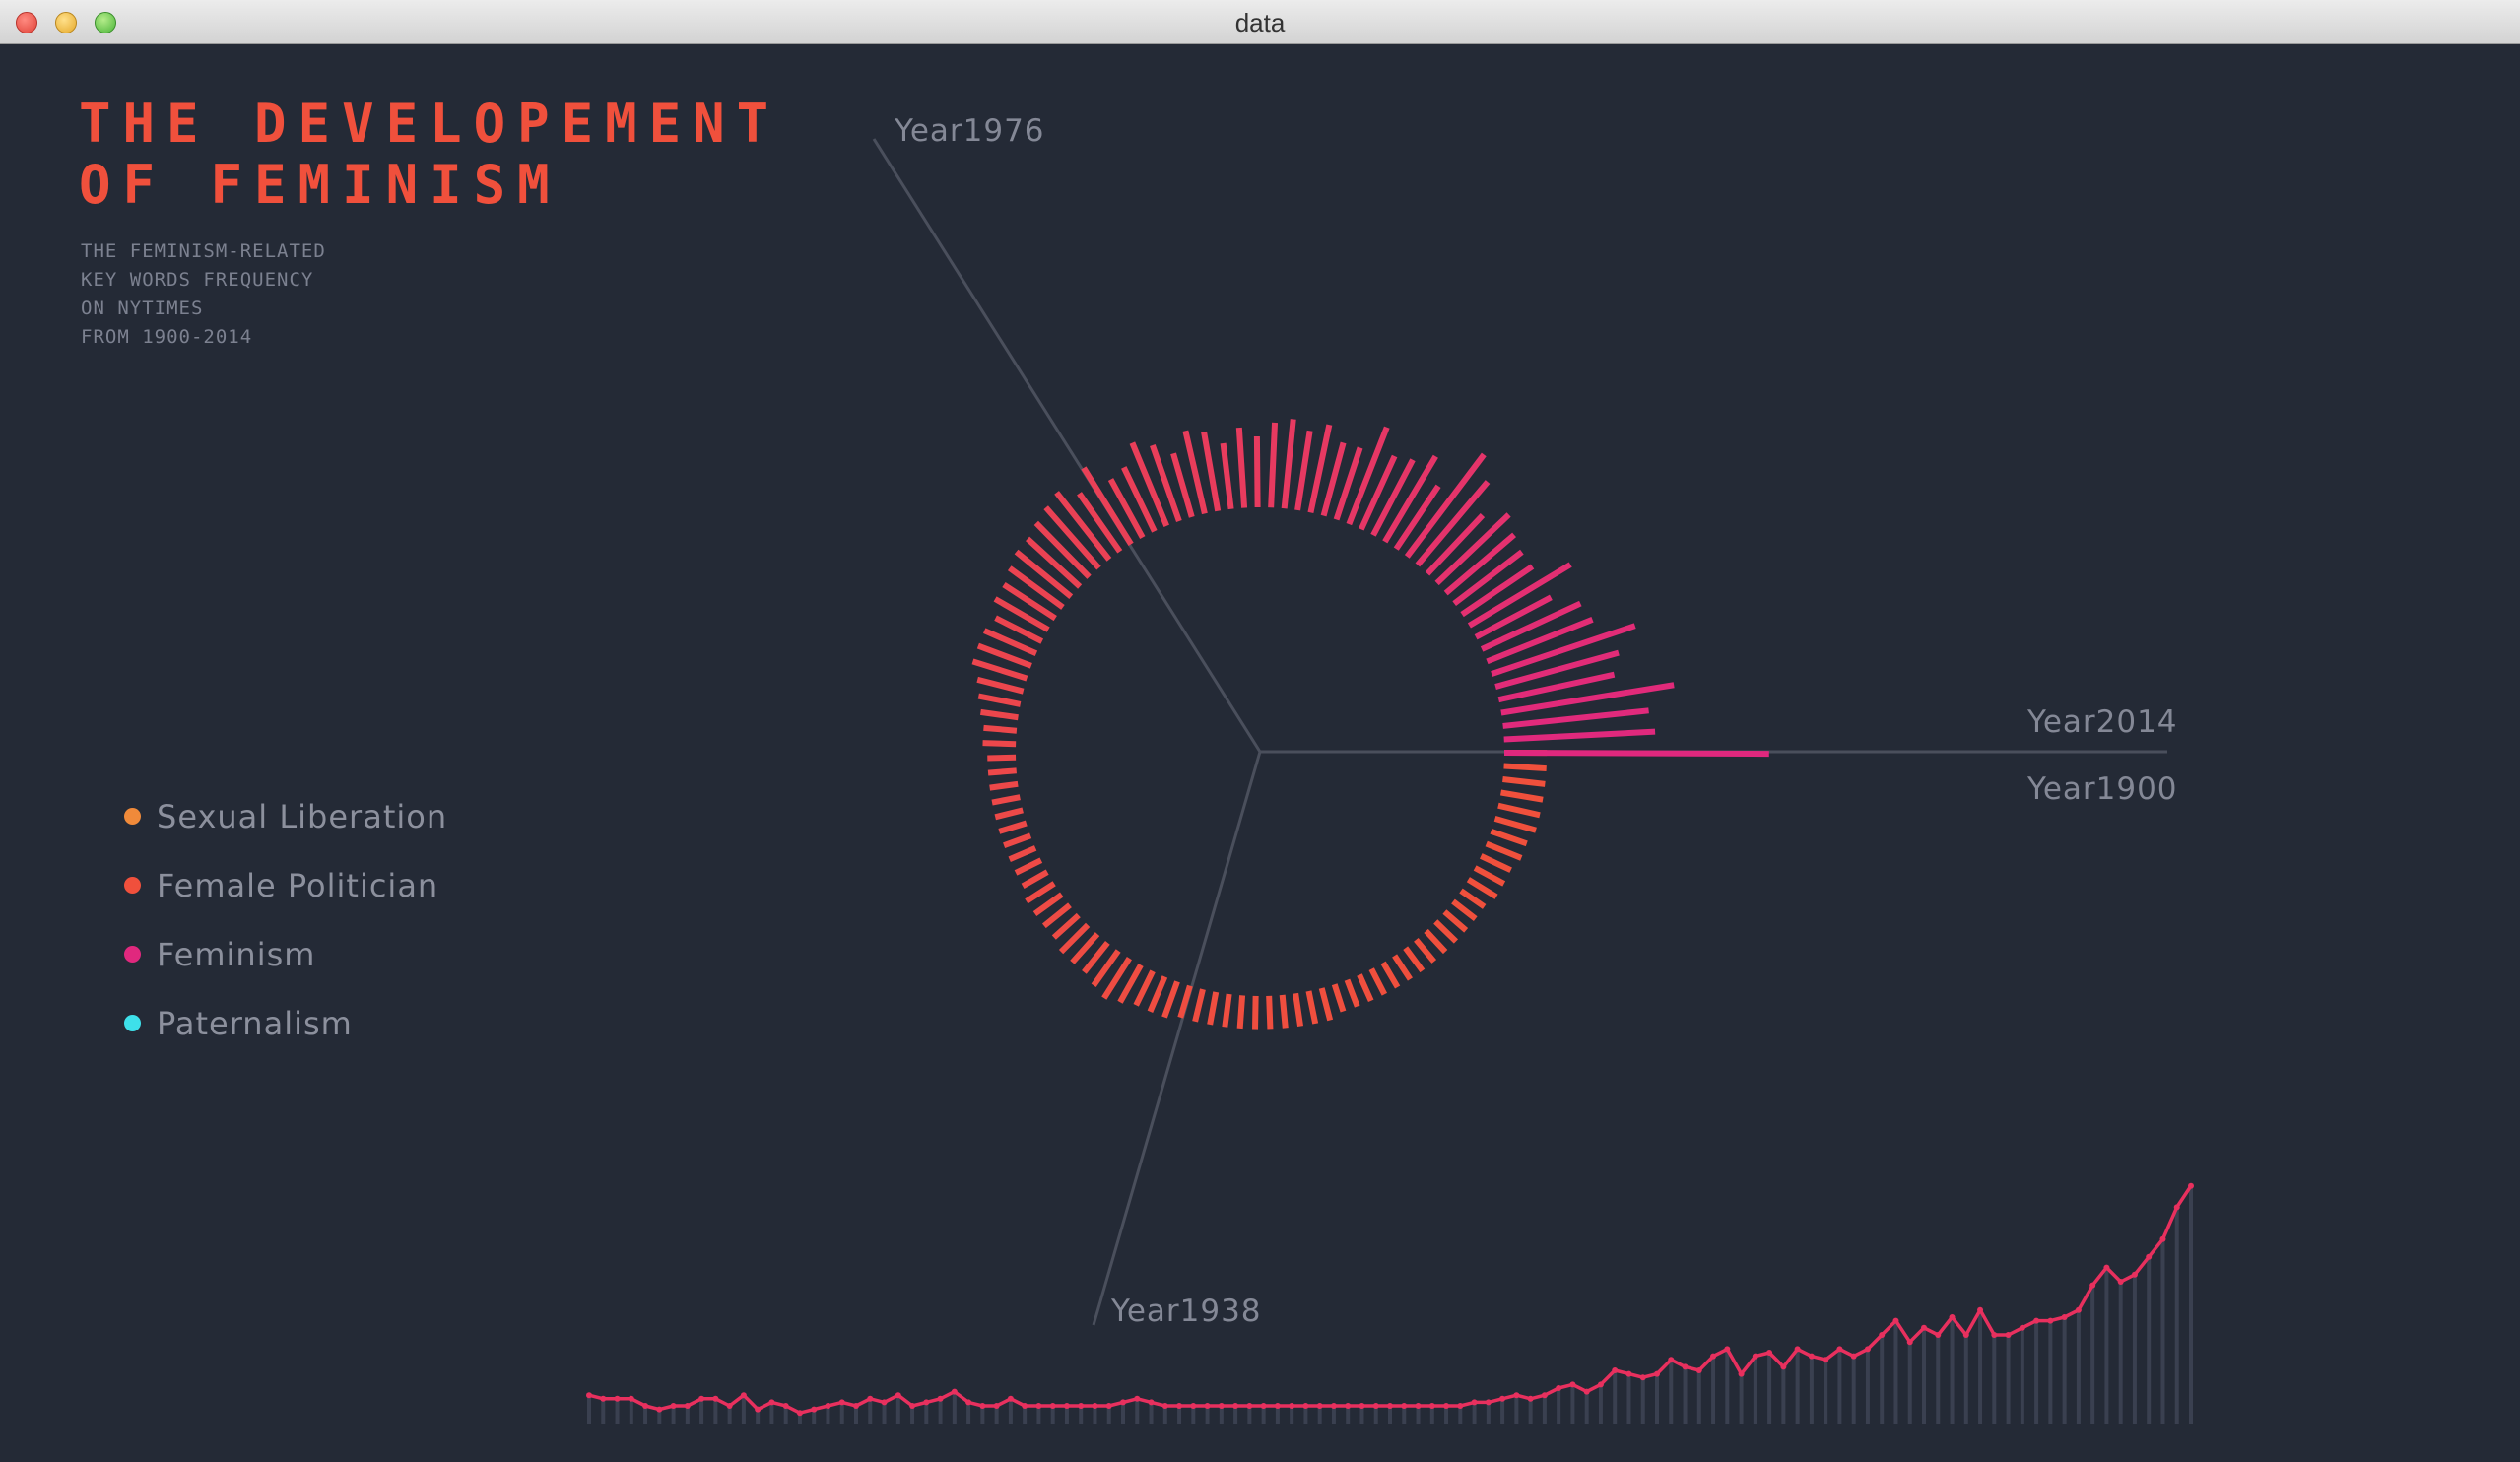 The image size is (2520, 1462). Describe the element at coordinates (2102, 789) in the screenshot. I see `year-label-1900: Year1900` at that location.